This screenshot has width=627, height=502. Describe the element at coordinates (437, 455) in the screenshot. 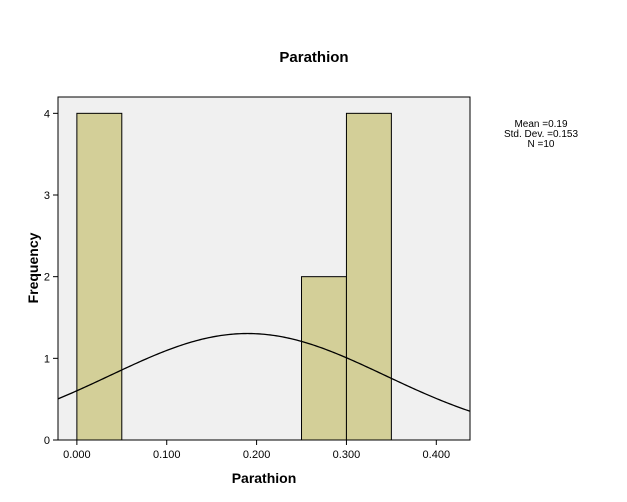

I see `x-tick-label: 0.400` at that location.